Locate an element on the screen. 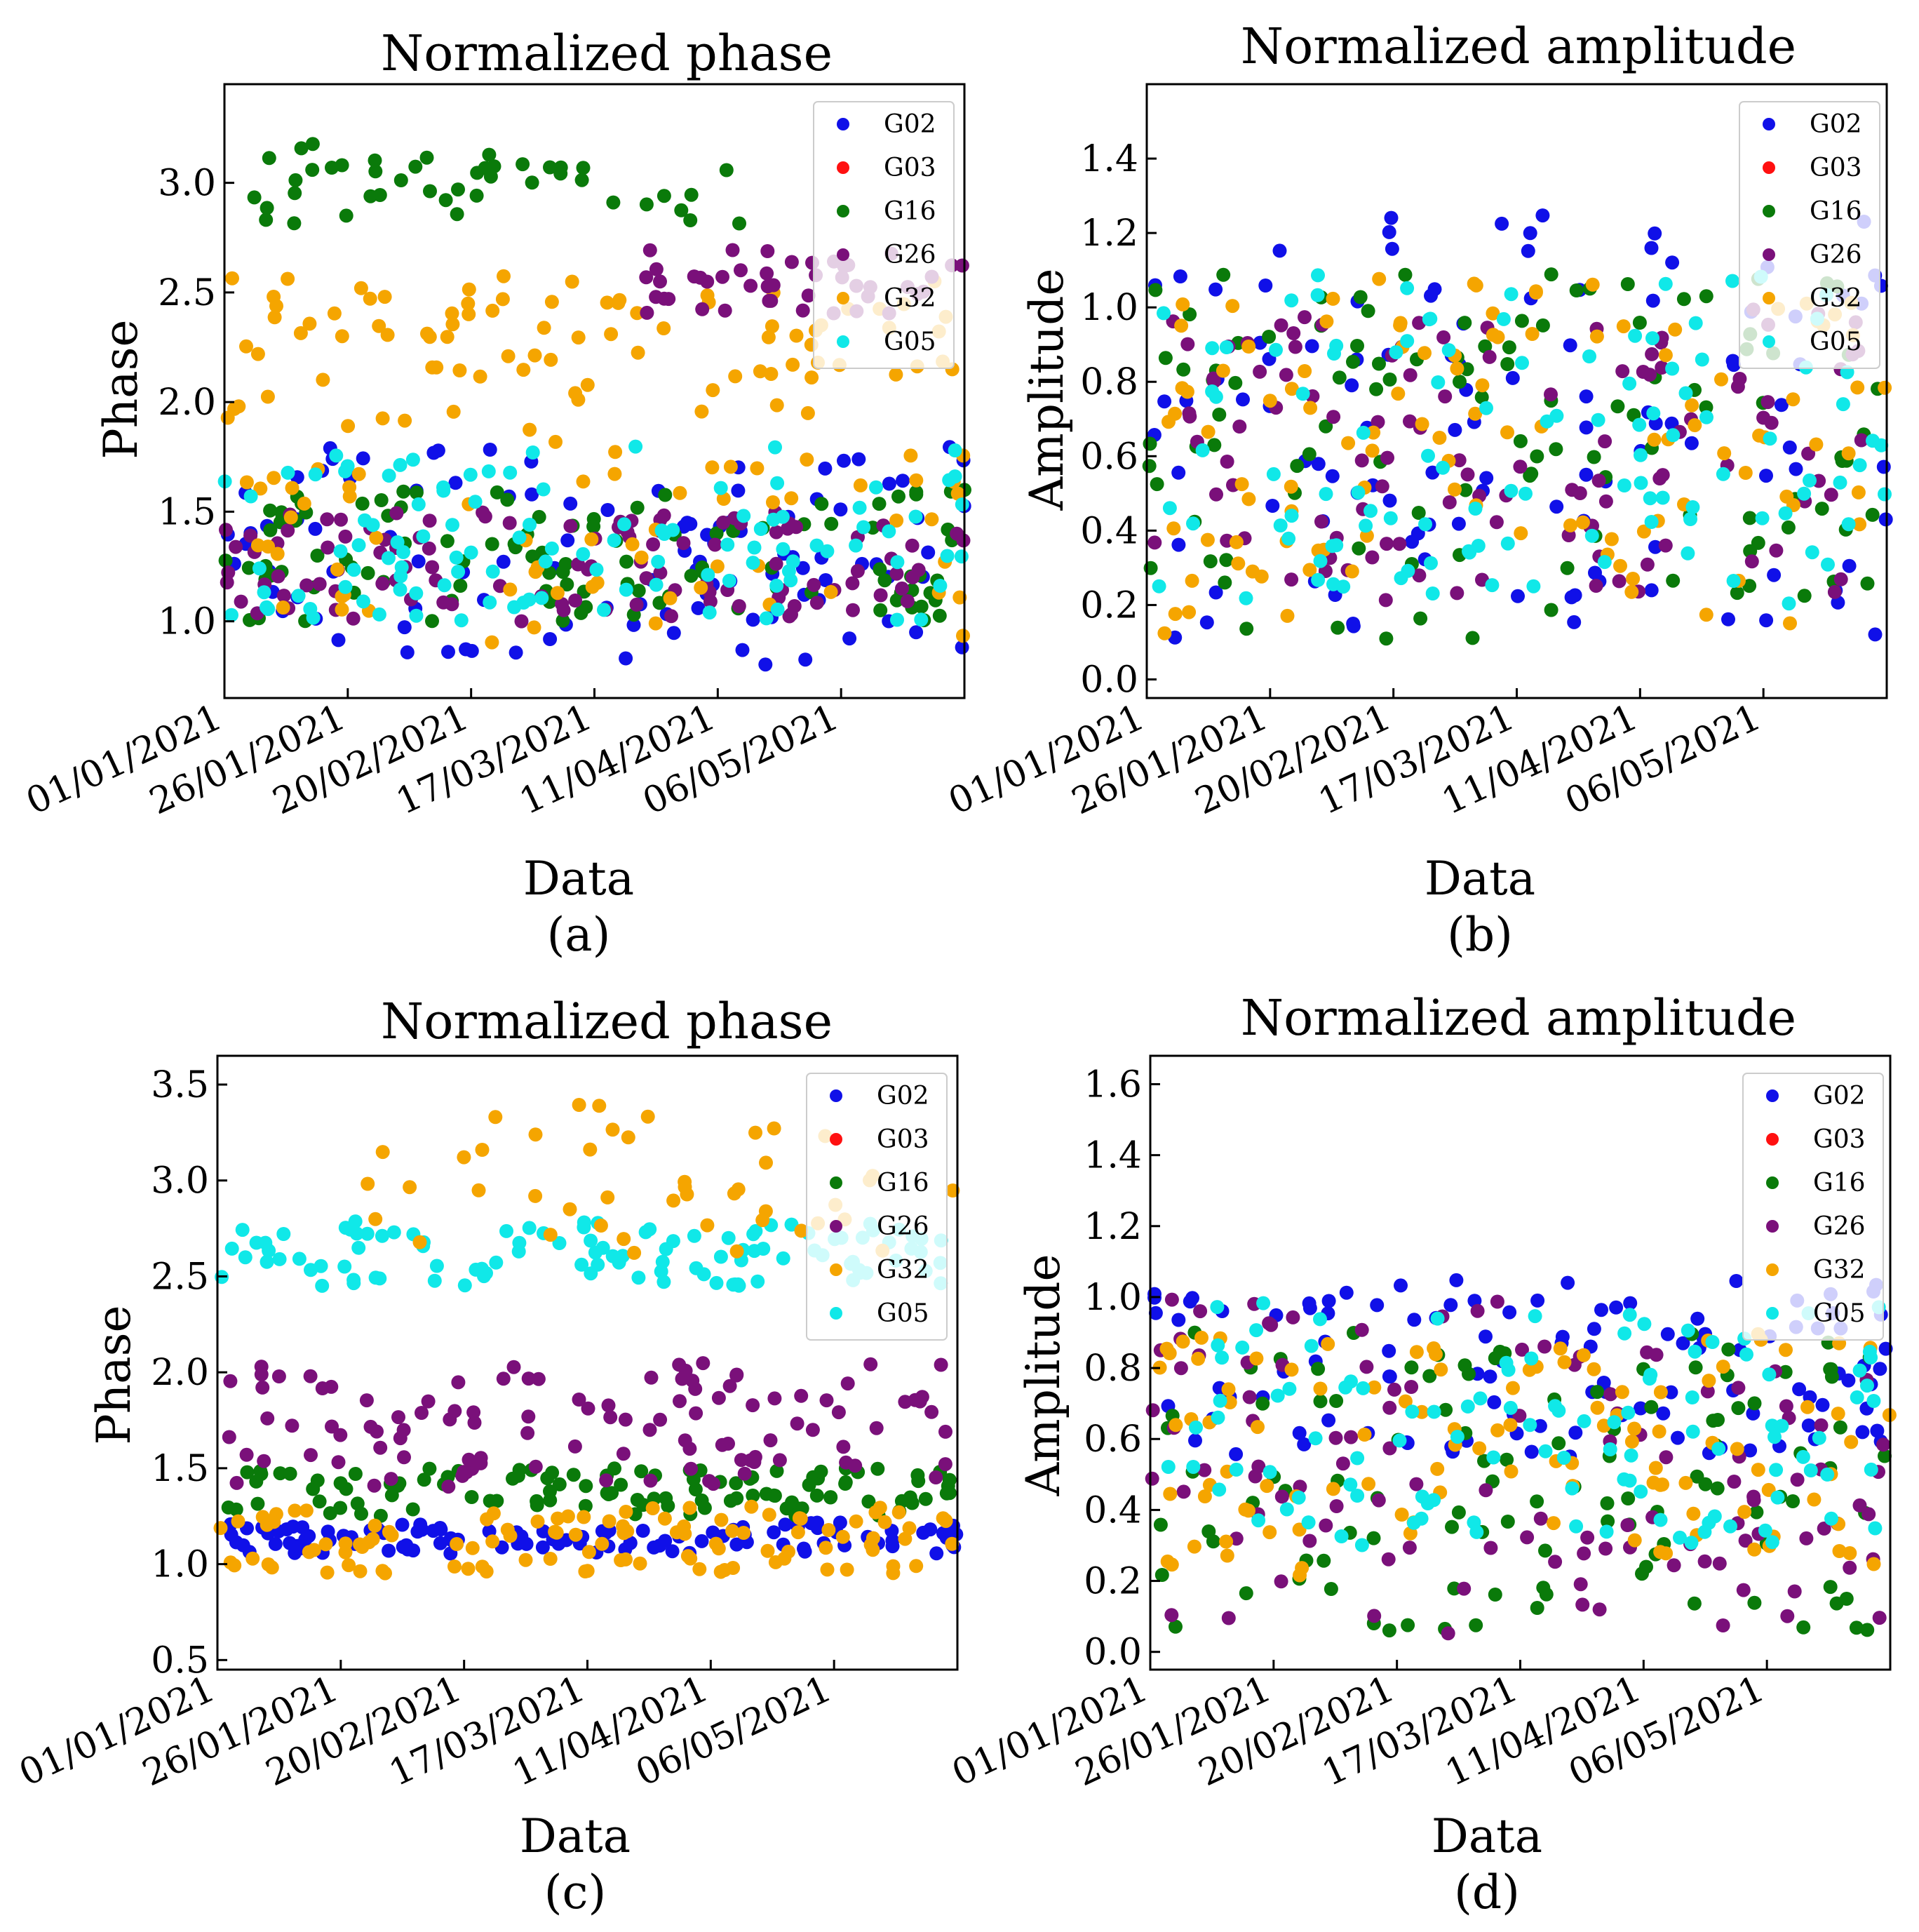 This screenshot has height=1932, width=1919. y-axis-label: Phase is located at coordinates (121, 389).